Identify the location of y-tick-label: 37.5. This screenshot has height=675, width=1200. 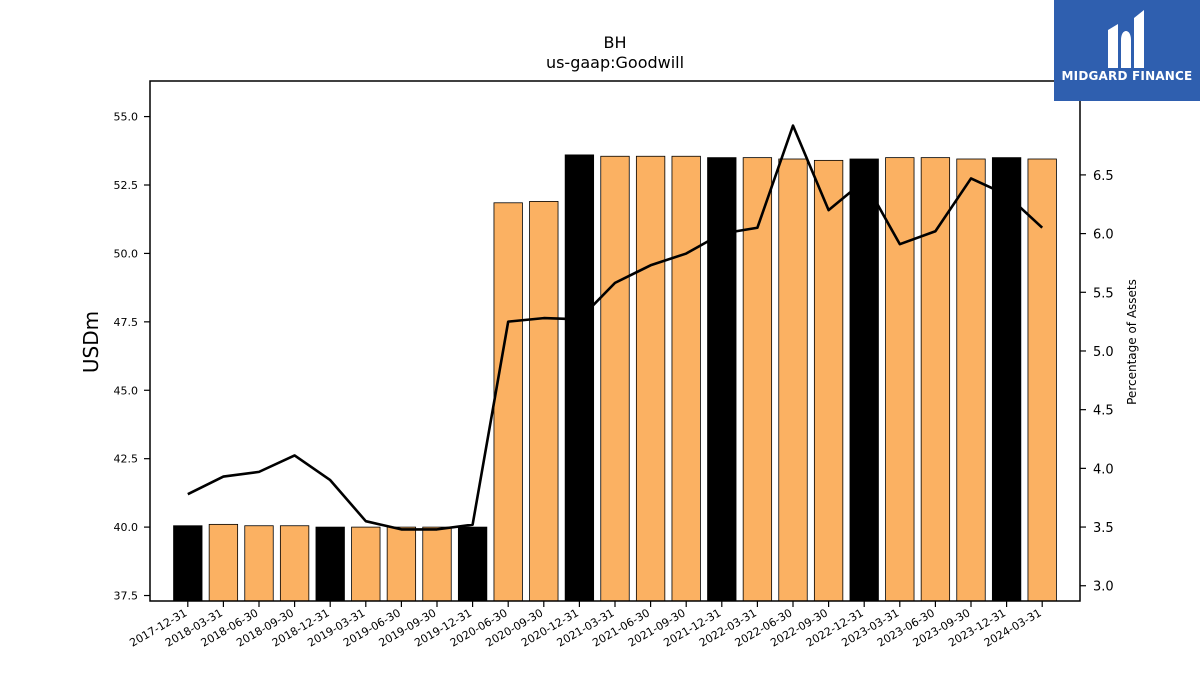
(126, 596).